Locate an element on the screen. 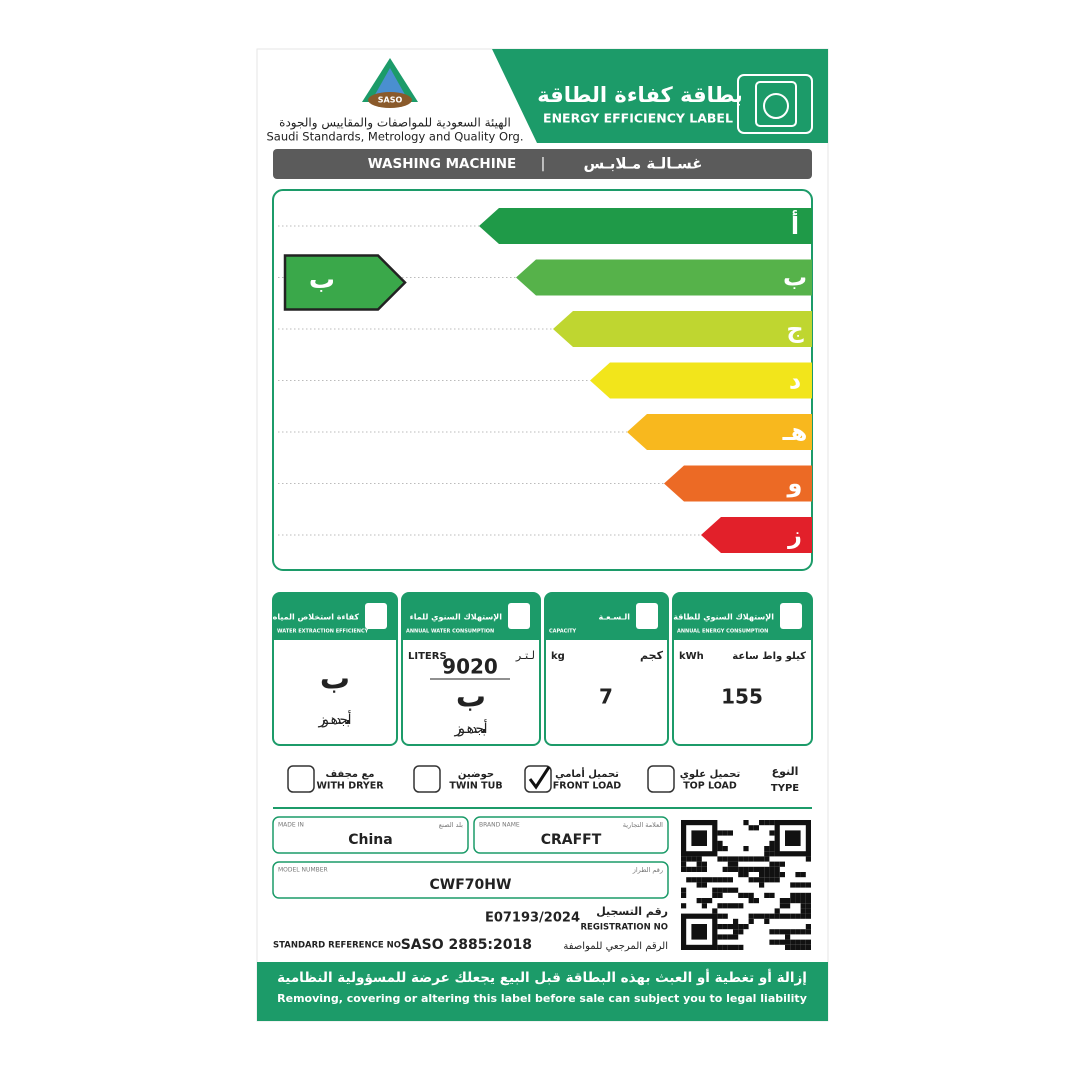 Image resolution: width=1080 pixels, height=1080 pixels. title-en: ENERGY EFFICIENCY LABEL is located at coordinates (638, 118).